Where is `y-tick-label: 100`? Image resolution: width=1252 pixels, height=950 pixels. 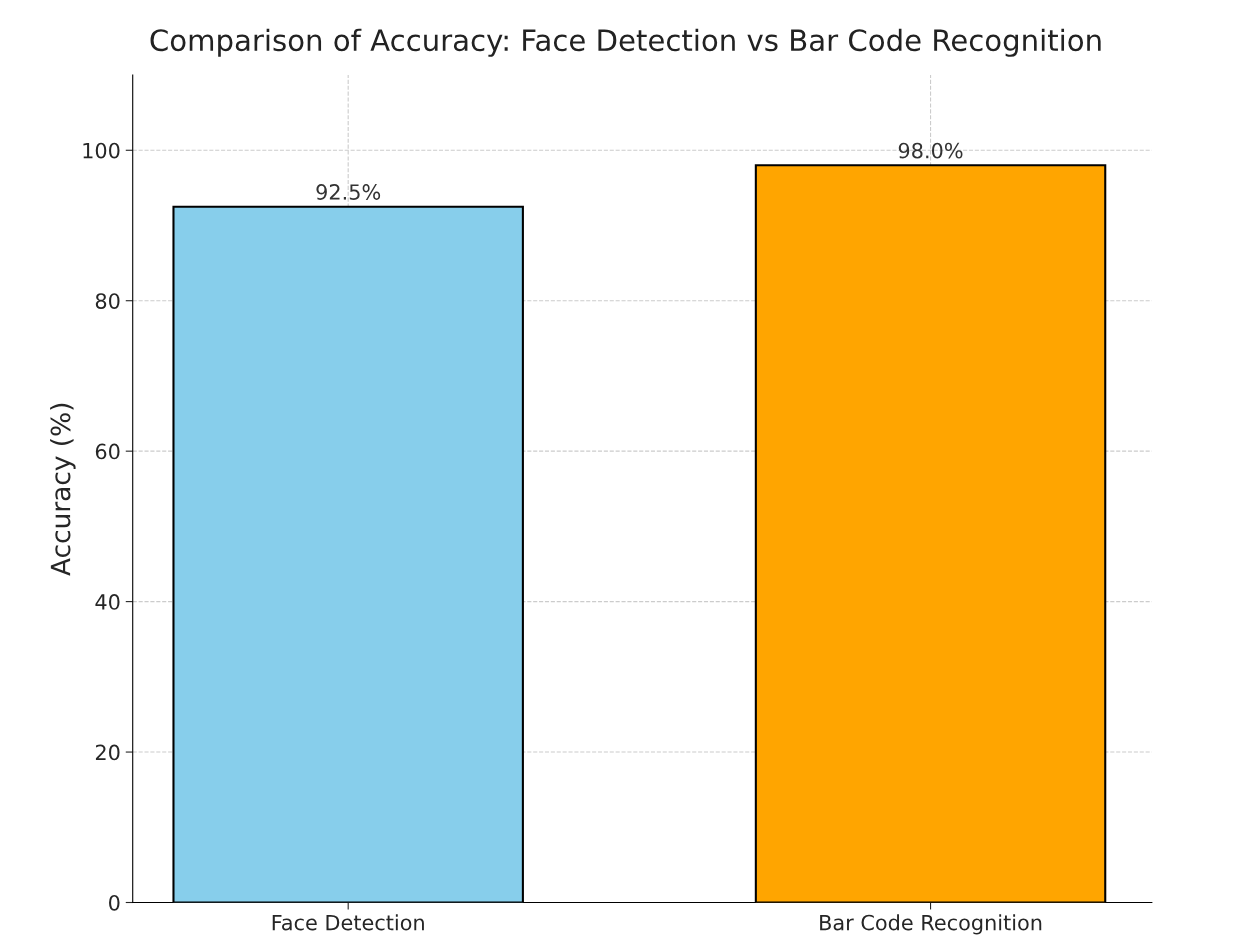
y-tick-label: 100 is located at coordinates (101, 150).